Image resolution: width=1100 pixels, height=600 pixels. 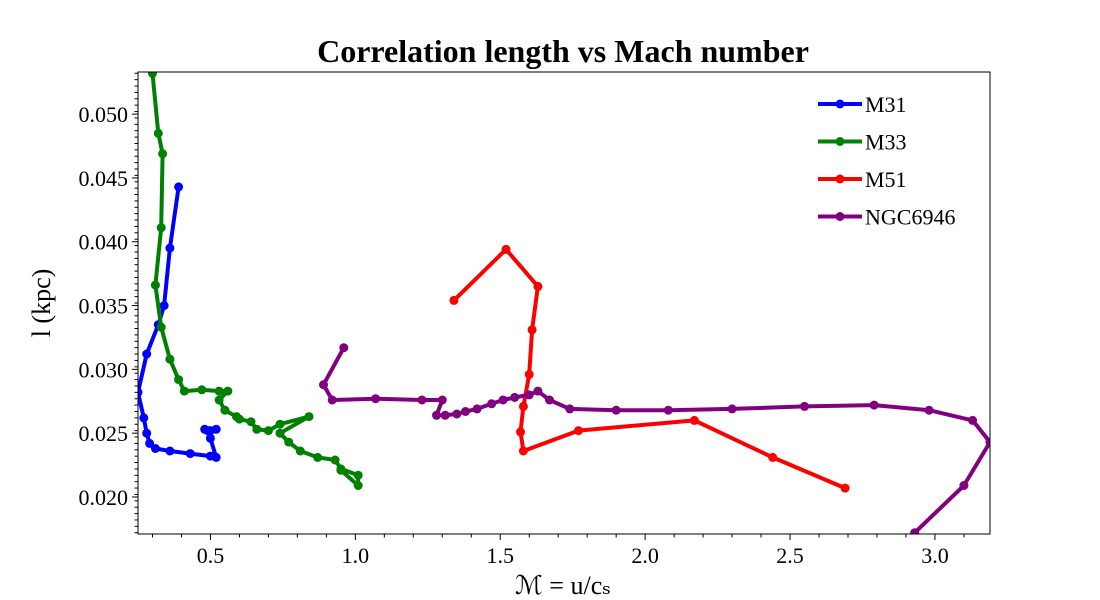 What do you see at coordinates (211, 555) in the screenshot?
I see `x-tick-label: 0.5` at bounding box center [211, 555].